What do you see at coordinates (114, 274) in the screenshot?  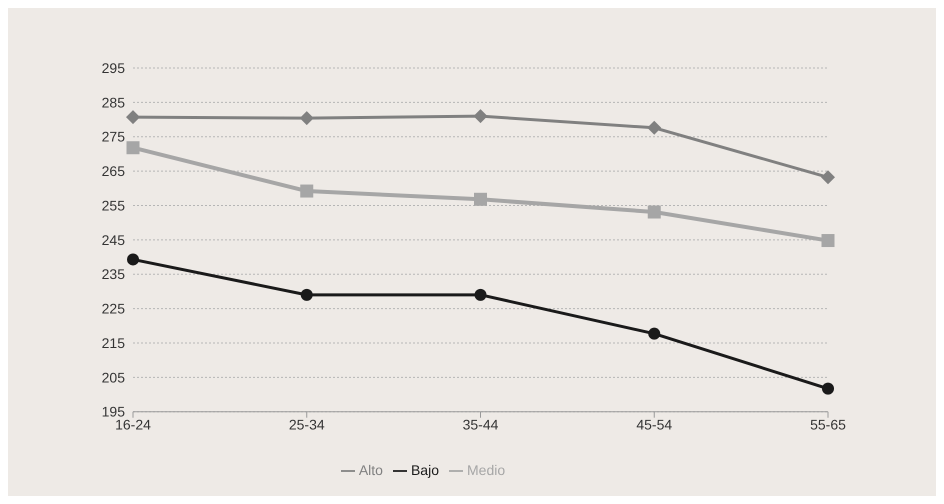 I see `y-tick-label: 235` at bounding box center [114, 274].